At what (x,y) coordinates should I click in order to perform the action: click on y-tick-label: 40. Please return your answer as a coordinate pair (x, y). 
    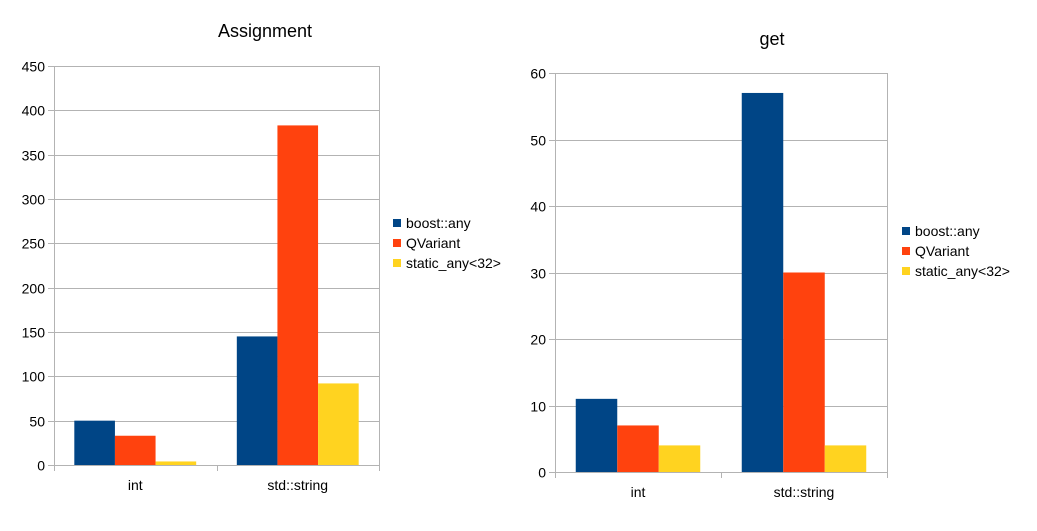
    Looking at the image, I should click on (538, 207).